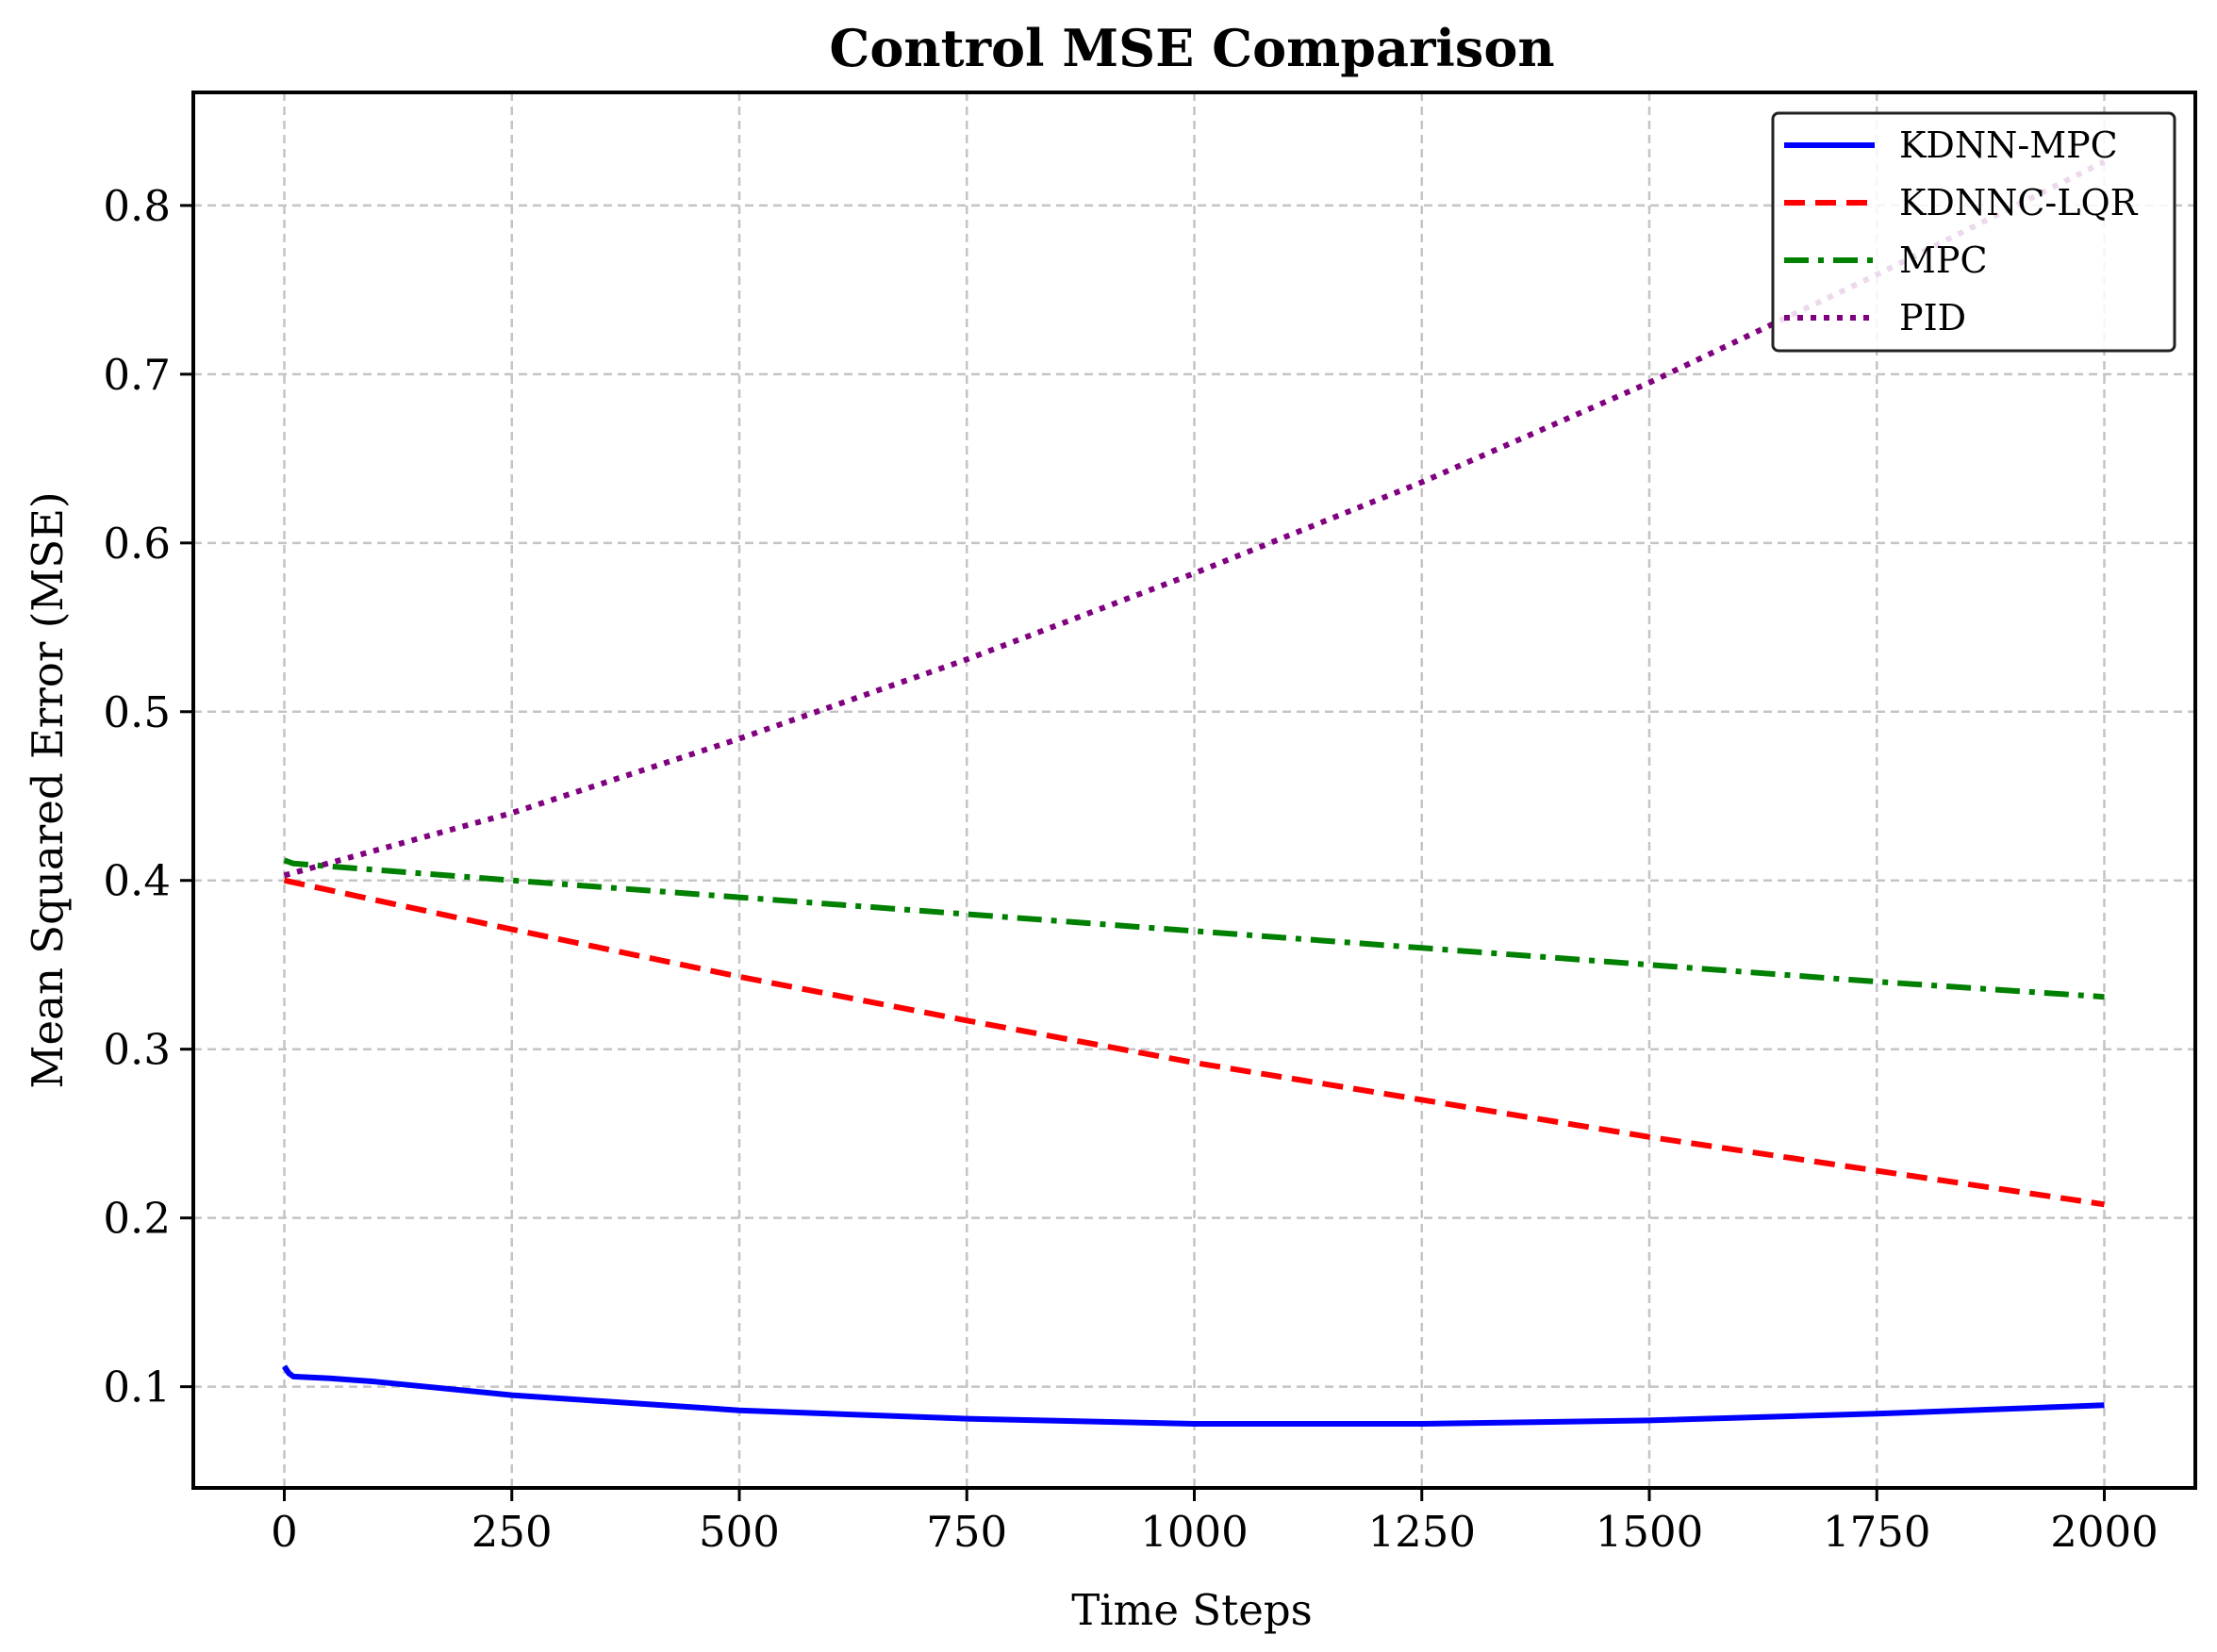 The height and width of the screenshot is (1652, 2217). What do you see at coordinates (1191, 48) in the screenshot?
I see `chart-title: Control MSE Comparison` at bounding box center [1191, 48].